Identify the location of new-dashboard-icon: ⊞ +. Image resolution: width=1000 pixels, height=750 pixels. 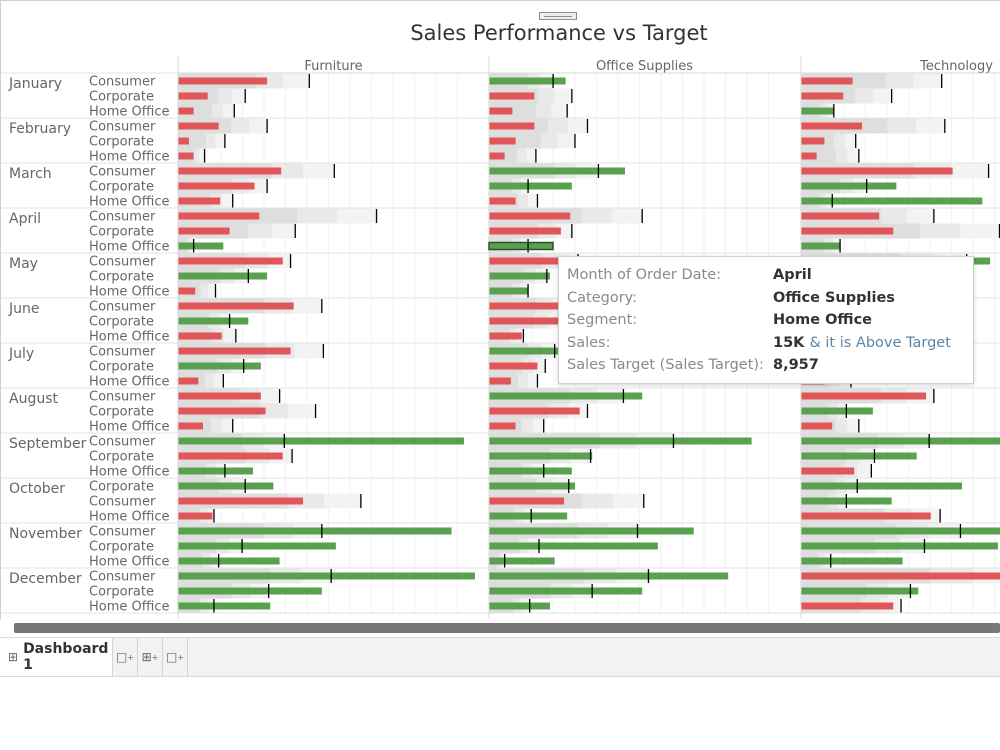
(150, 657).